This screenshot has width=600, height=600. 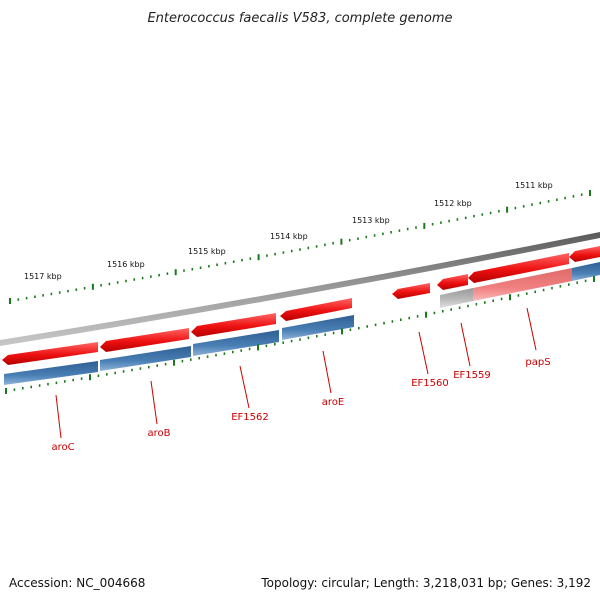 What do you see at coordinates (289, 236) in the screenshot?
I see `ruler-label: 1514 kbp` at bounding box center [289, 236].